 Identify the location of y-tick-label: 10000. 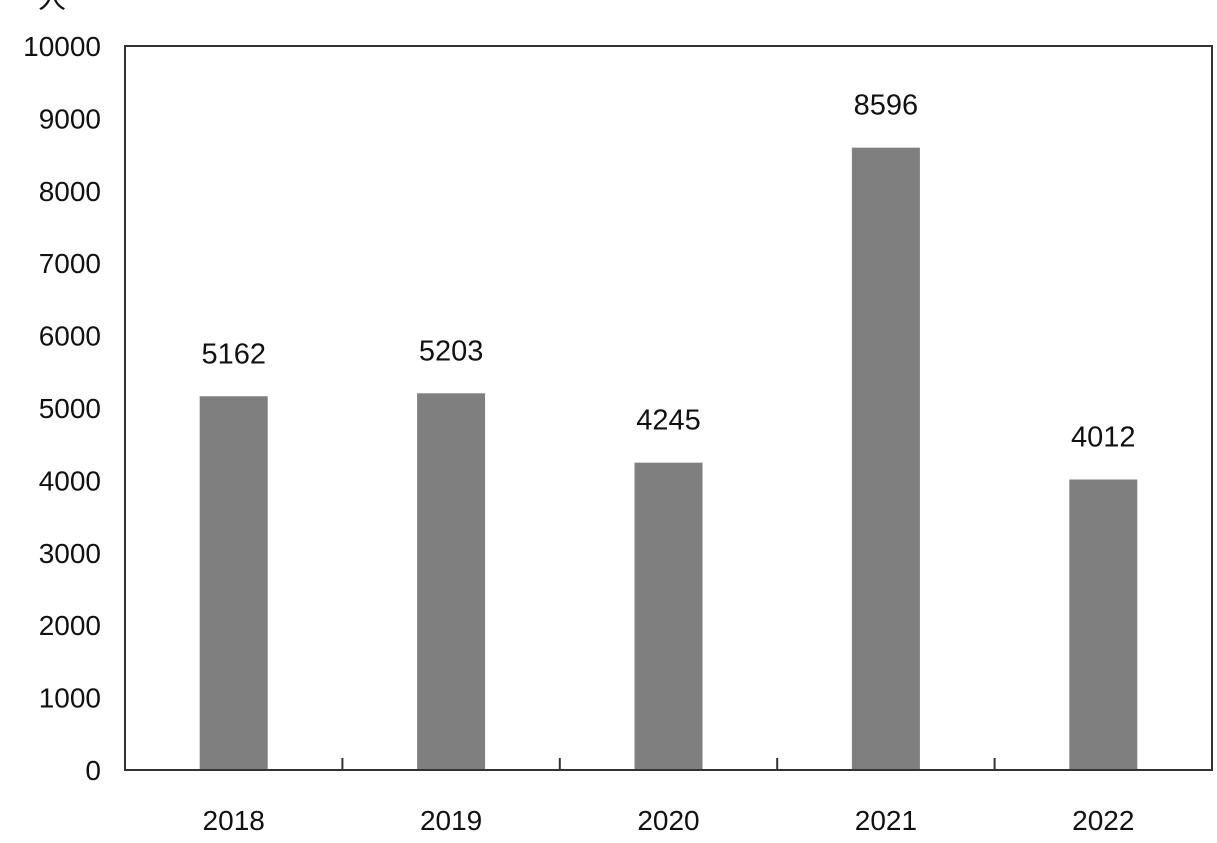
(62, 46).